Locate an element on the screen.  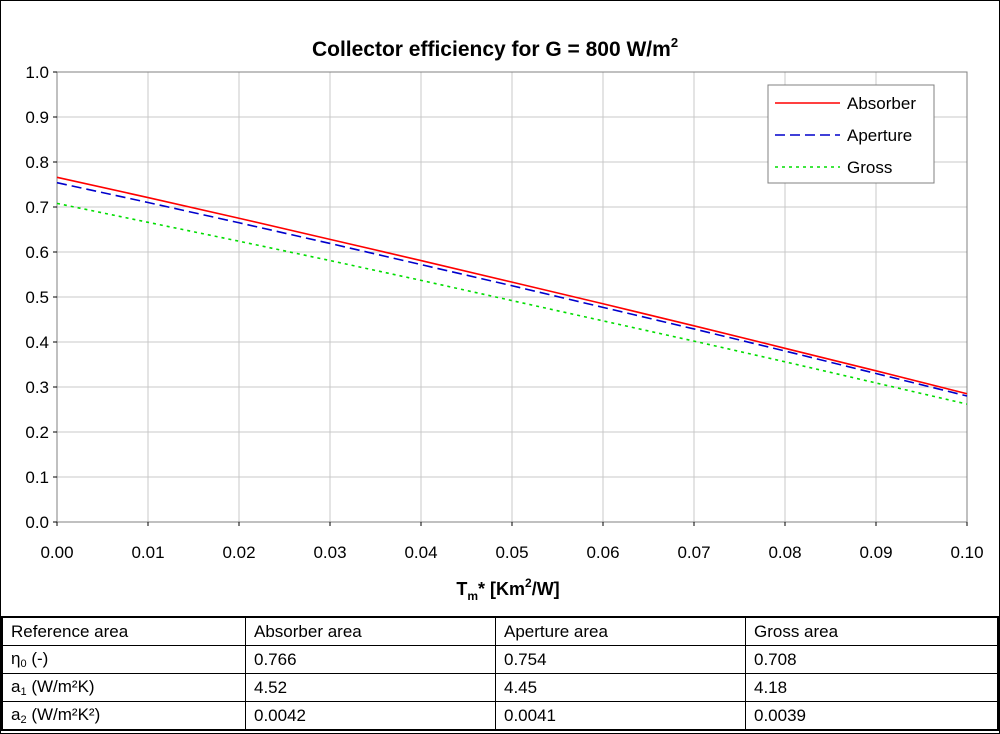
table-row: a1 (W/m²K) 4.52 4.45 4.18 is located at coordinates (500, 687).